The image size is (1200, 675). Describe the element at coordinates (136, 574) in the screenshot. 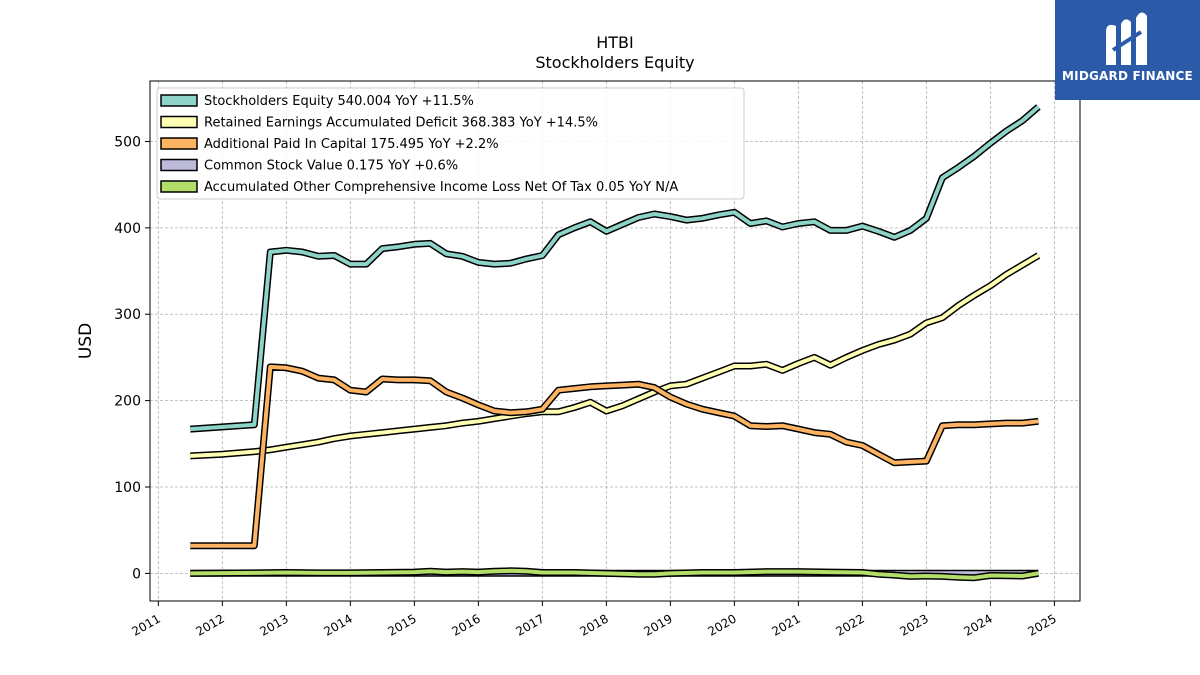

I see `y-tick-label: 0` at that location.